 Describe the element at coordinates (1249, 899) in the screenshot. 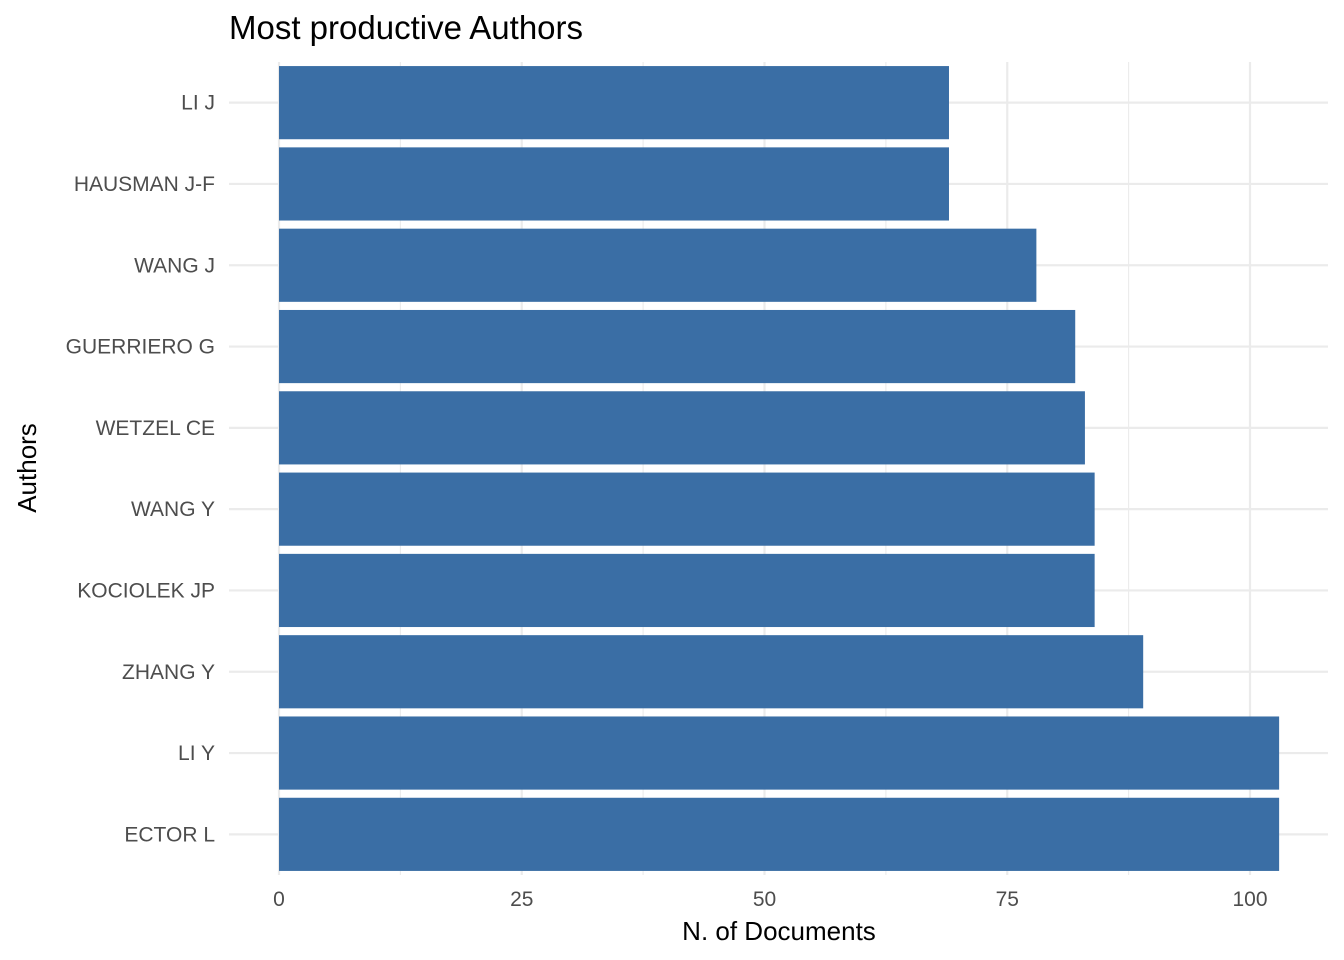

I see `x-tick-label: 100` at that location.